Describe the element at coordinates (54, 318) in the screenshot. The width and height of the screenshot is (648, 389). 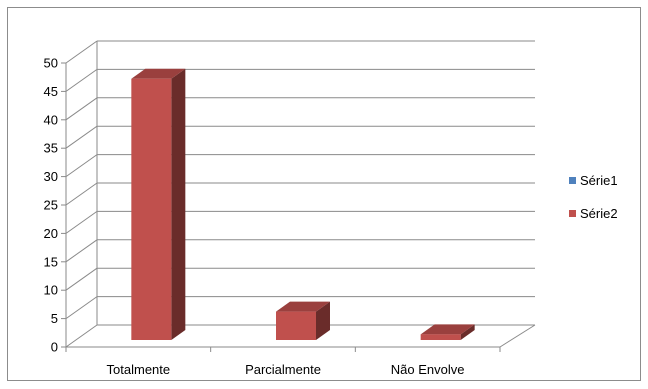
I see `y-tick-label: 5` at that location.